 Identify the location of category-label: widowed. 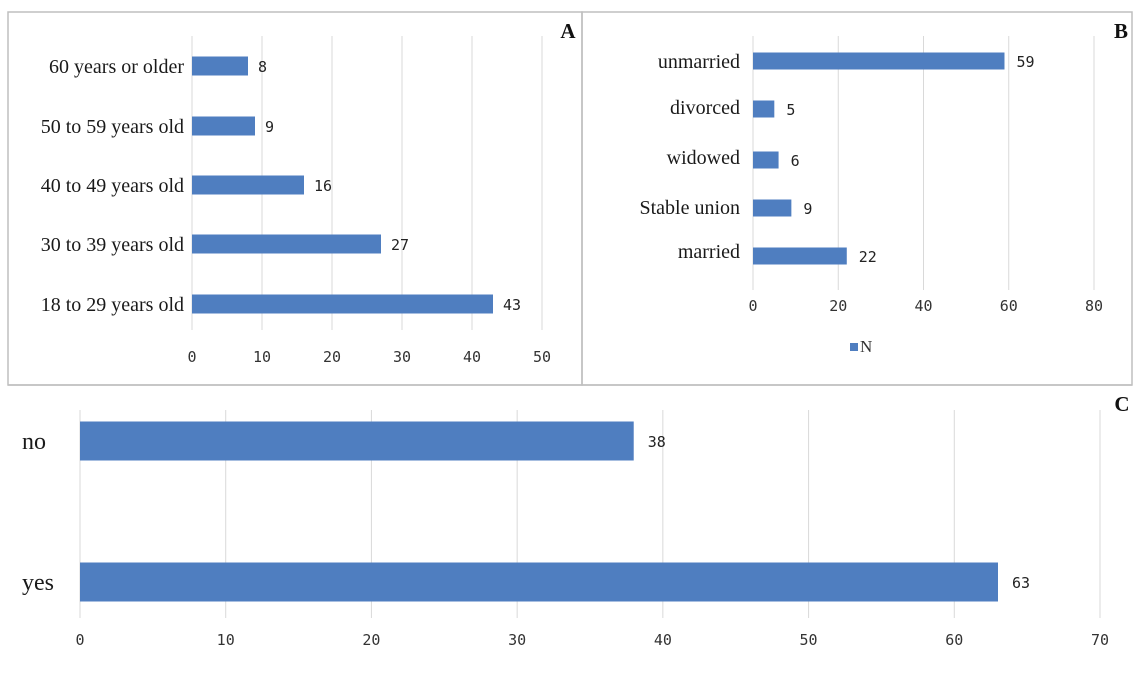
(703, 158).